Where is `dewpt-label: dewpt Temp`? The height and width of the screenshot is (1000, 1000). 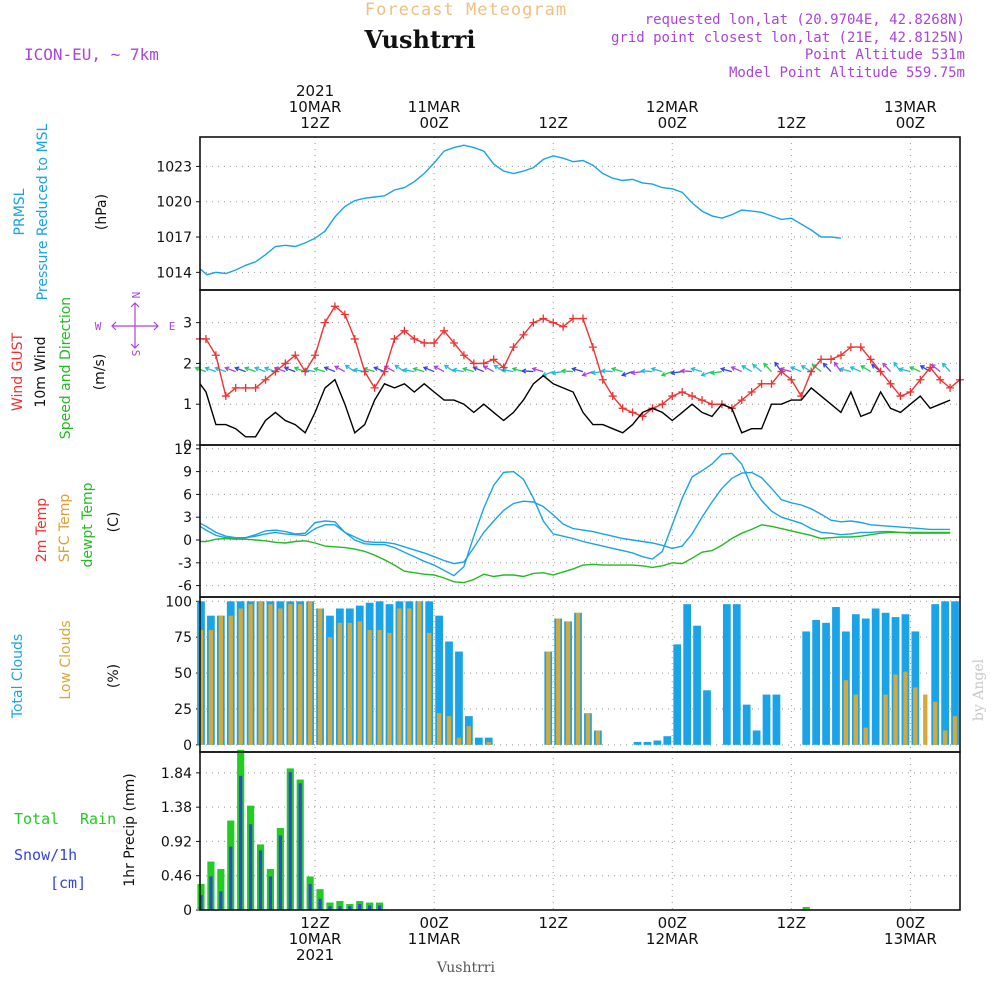
dewpt-label: dewpt Temp is located at coordinates (88, 524).